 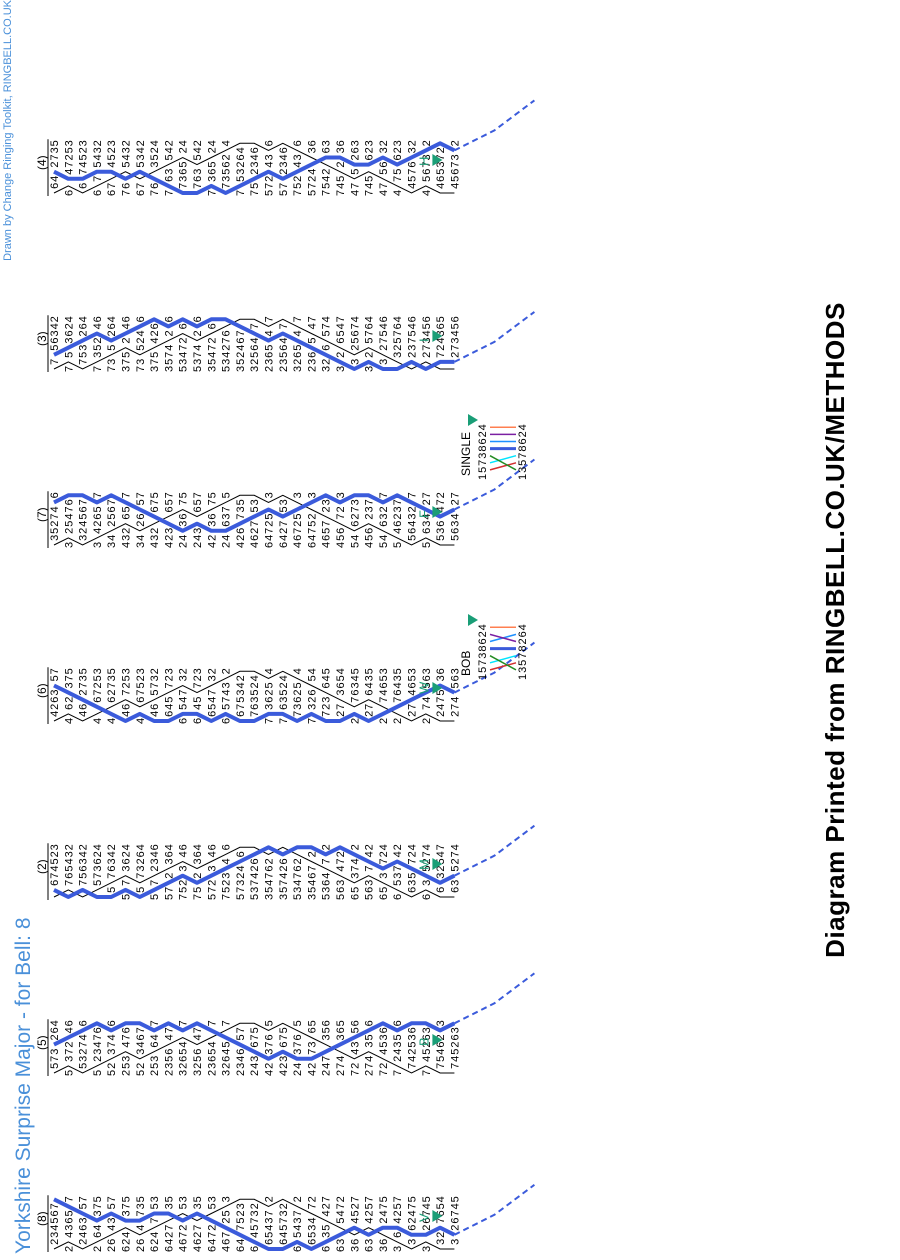 I want to click on traced-bell-line, so click(x=254, y=168).